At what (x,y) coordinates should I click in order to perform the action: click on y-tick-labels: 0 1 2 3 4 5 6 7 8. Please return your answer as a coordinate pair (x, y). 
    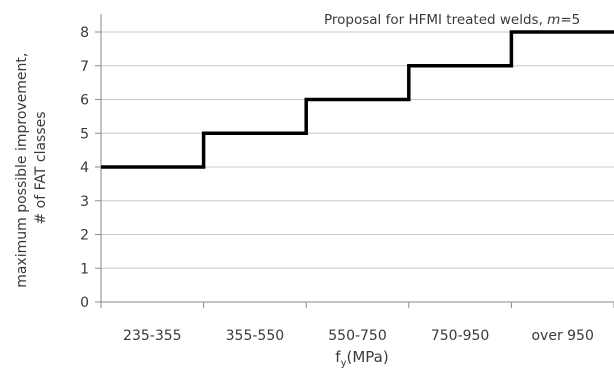
    Looking at the image, I should click on (84, 168).